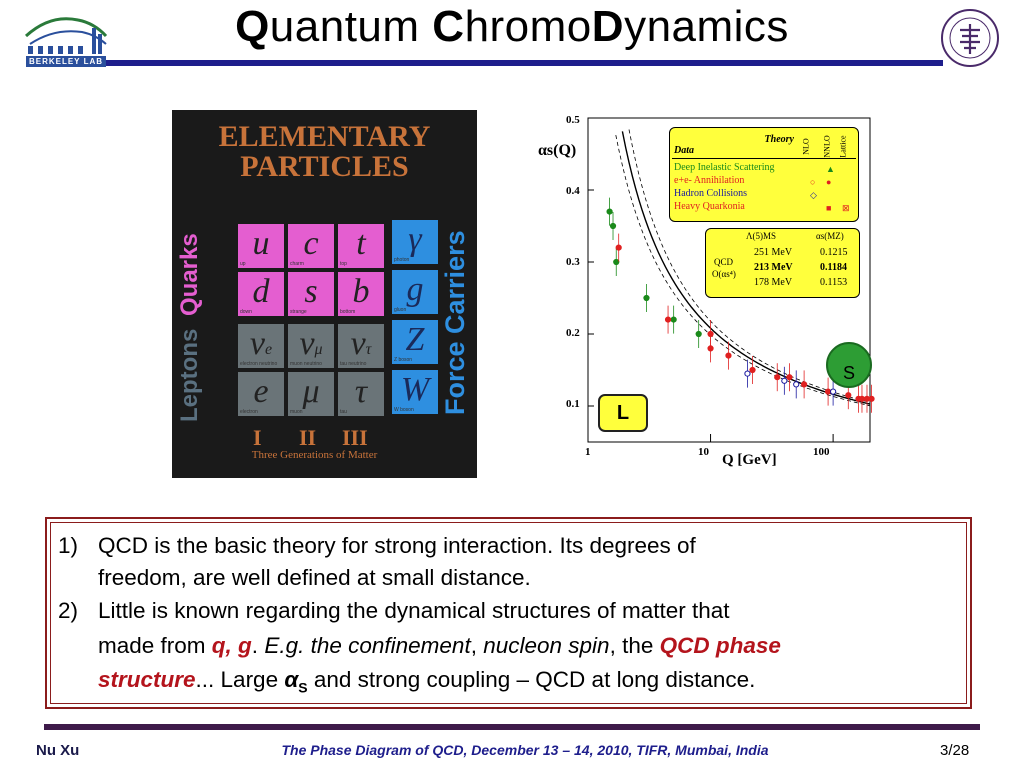 The height and width of the screenshot is (768, 1024). Describe the element at coordinates (703, 452) in the screenshot. I see `x-tick-label: 10` at that location.